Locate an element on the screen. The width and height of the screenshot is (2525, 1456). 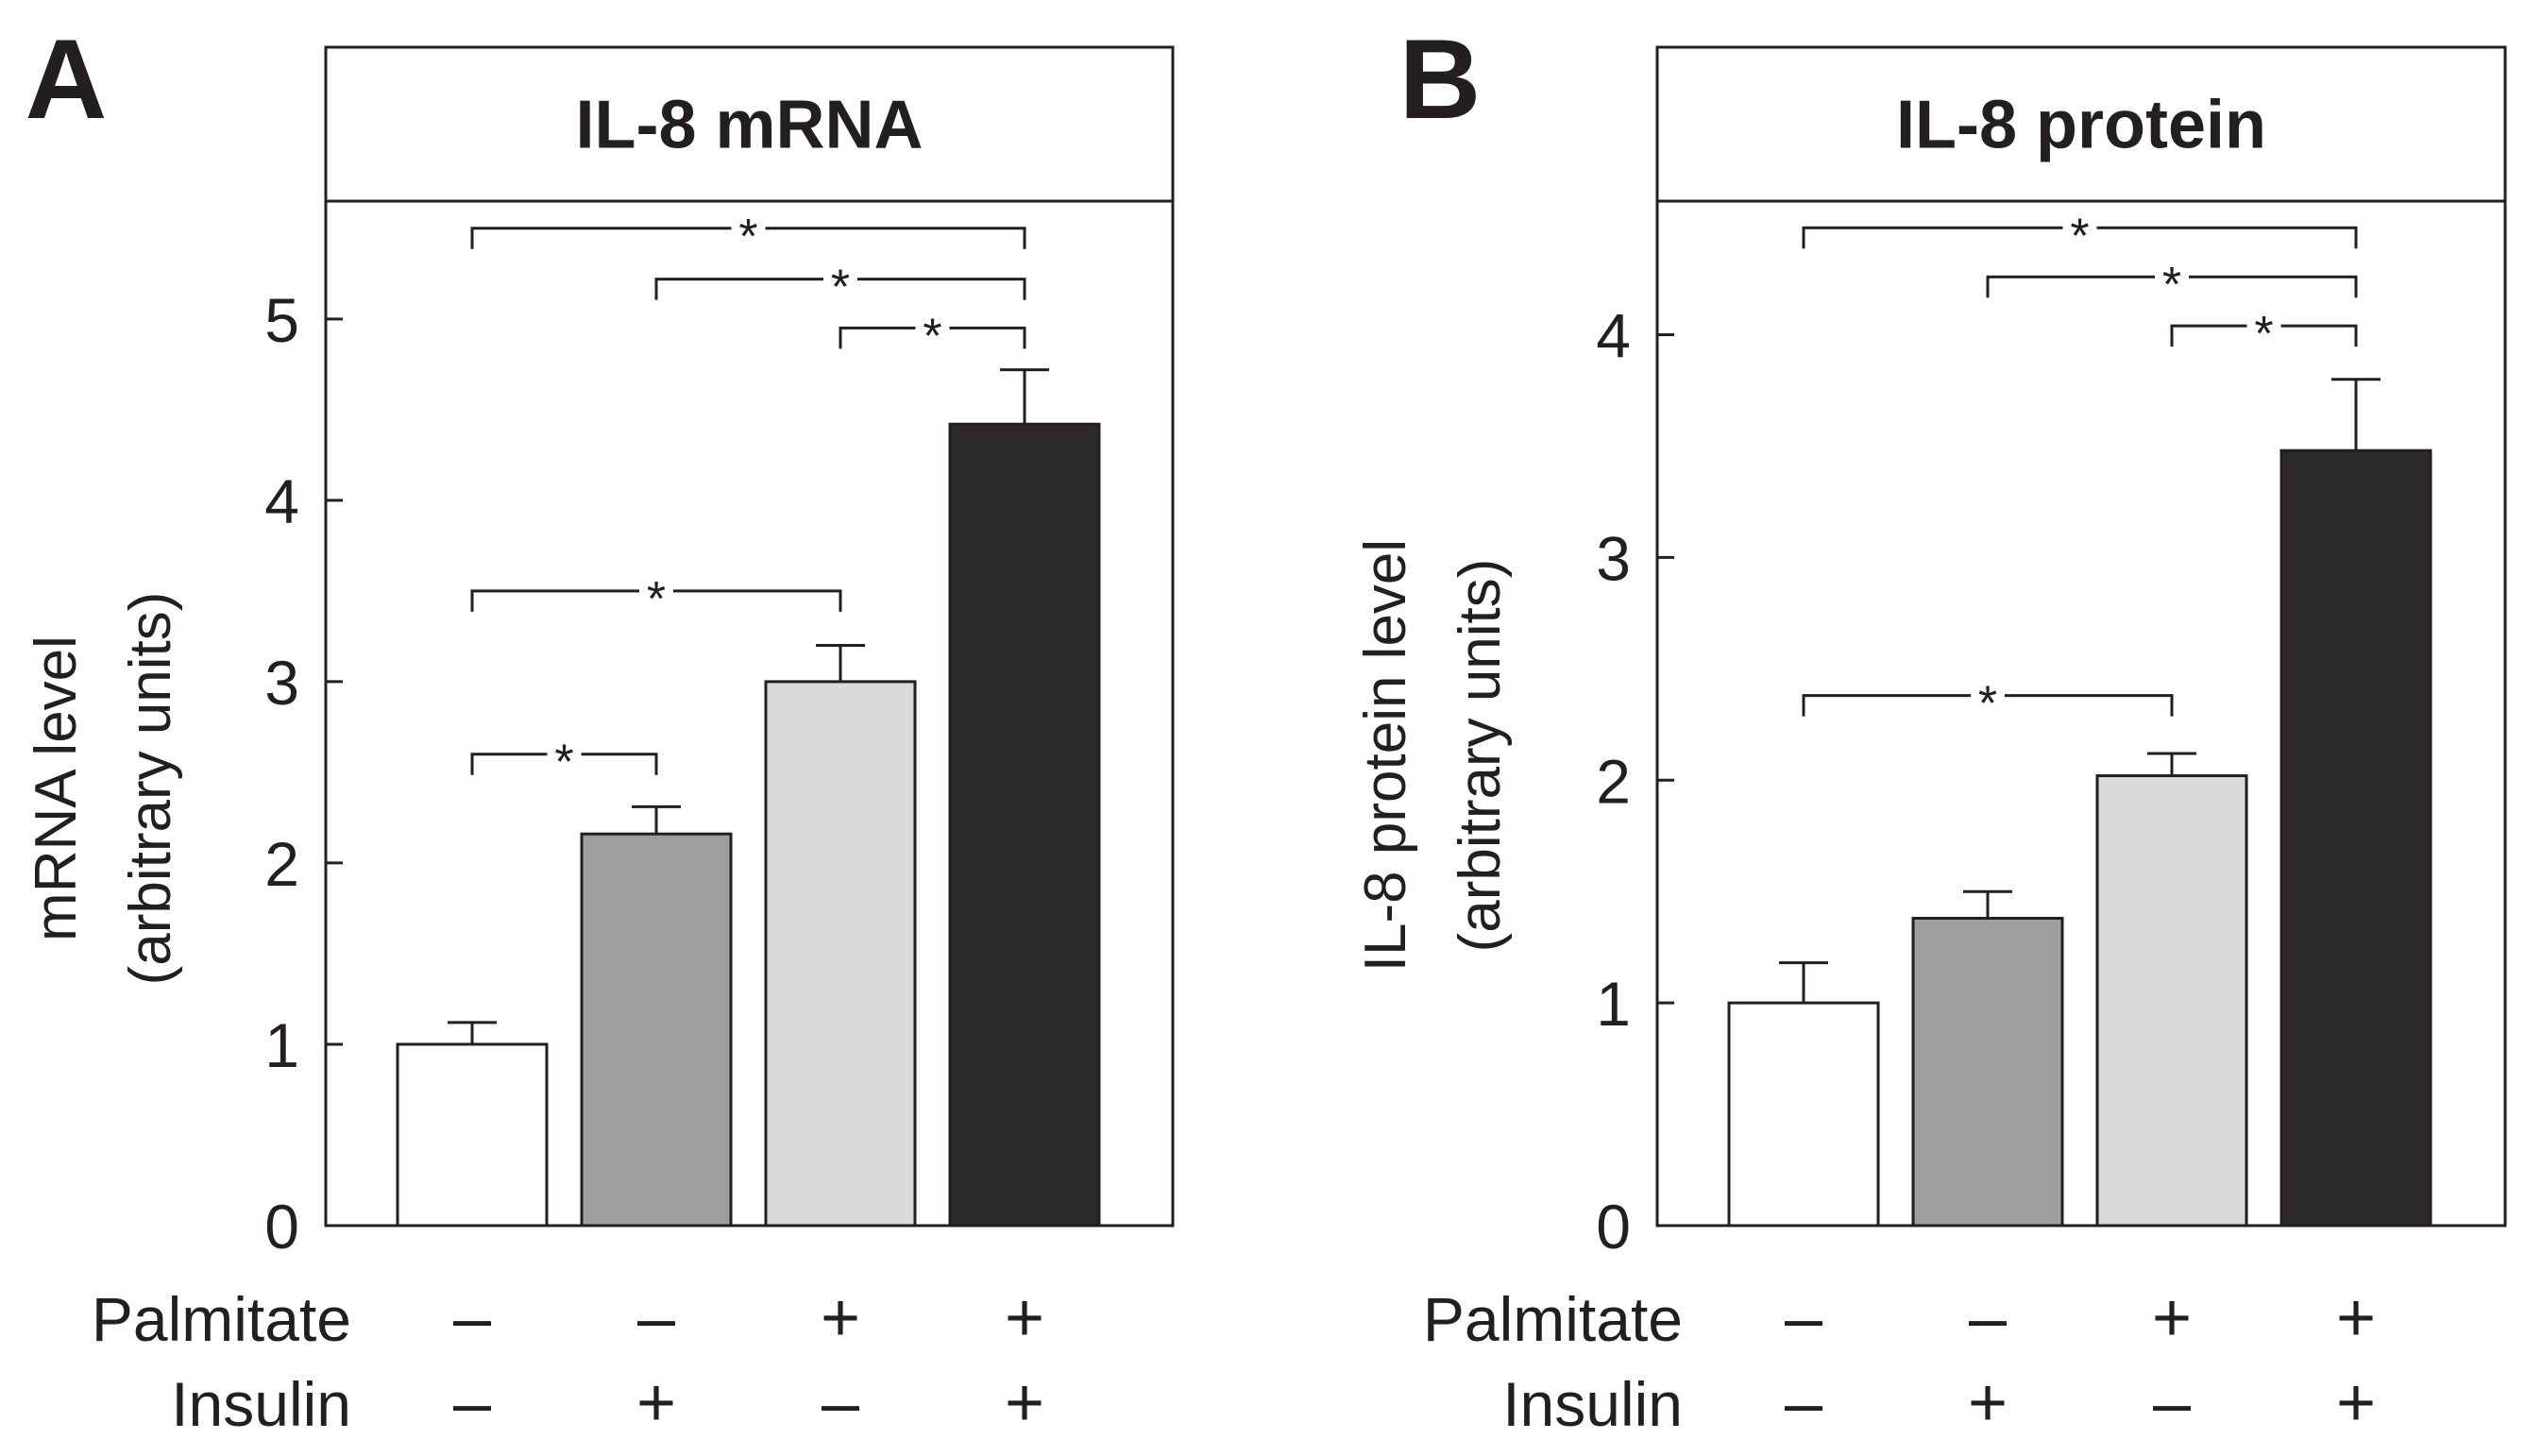
chart-title: IL-8 mRNA is located at coordinates (749, 125).